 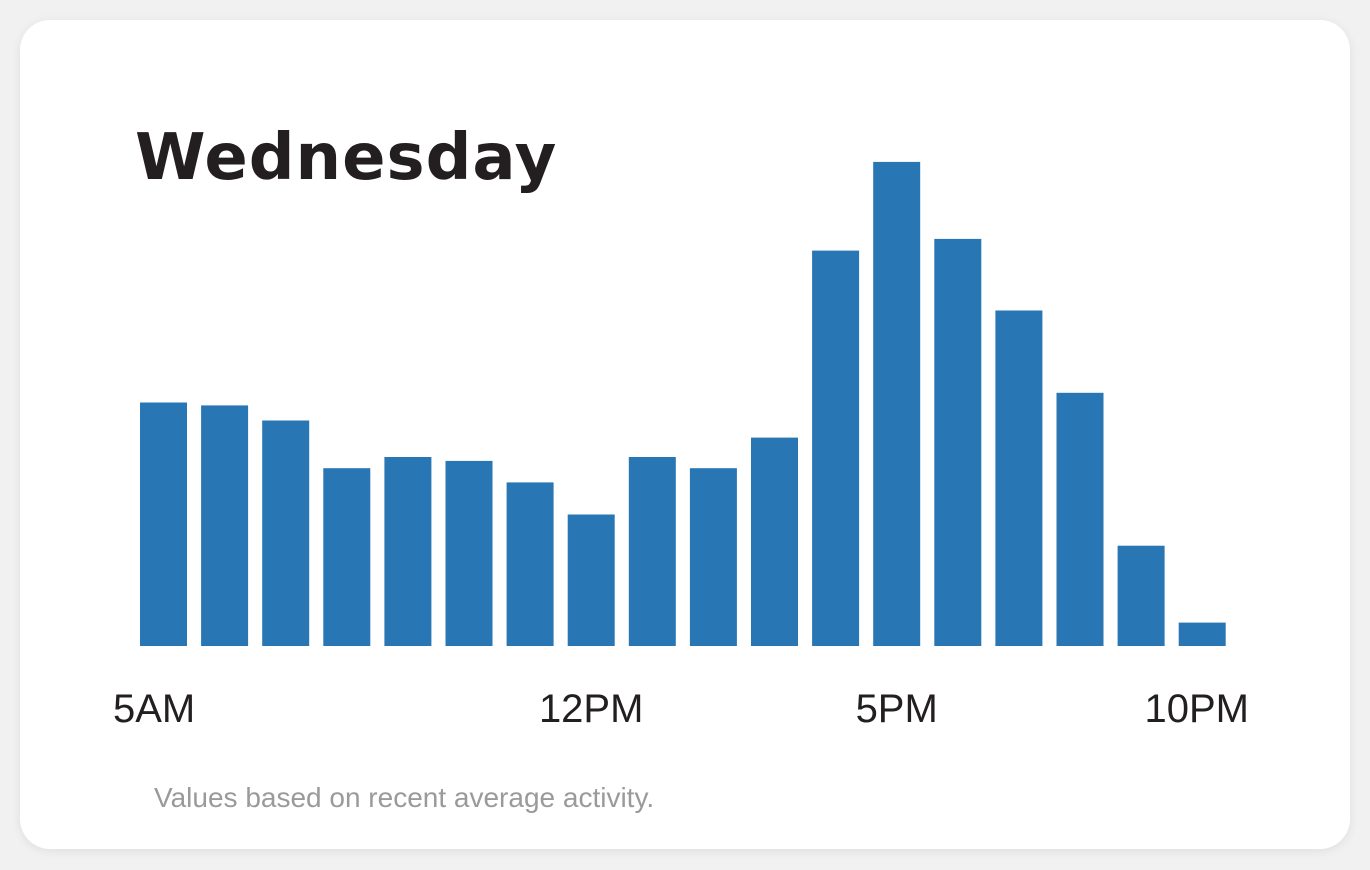 What do you see at coordinates (404, 797) in the screenshot?
I see `footnote: Values based on recent average activity.` at bounding box center [404, 797].